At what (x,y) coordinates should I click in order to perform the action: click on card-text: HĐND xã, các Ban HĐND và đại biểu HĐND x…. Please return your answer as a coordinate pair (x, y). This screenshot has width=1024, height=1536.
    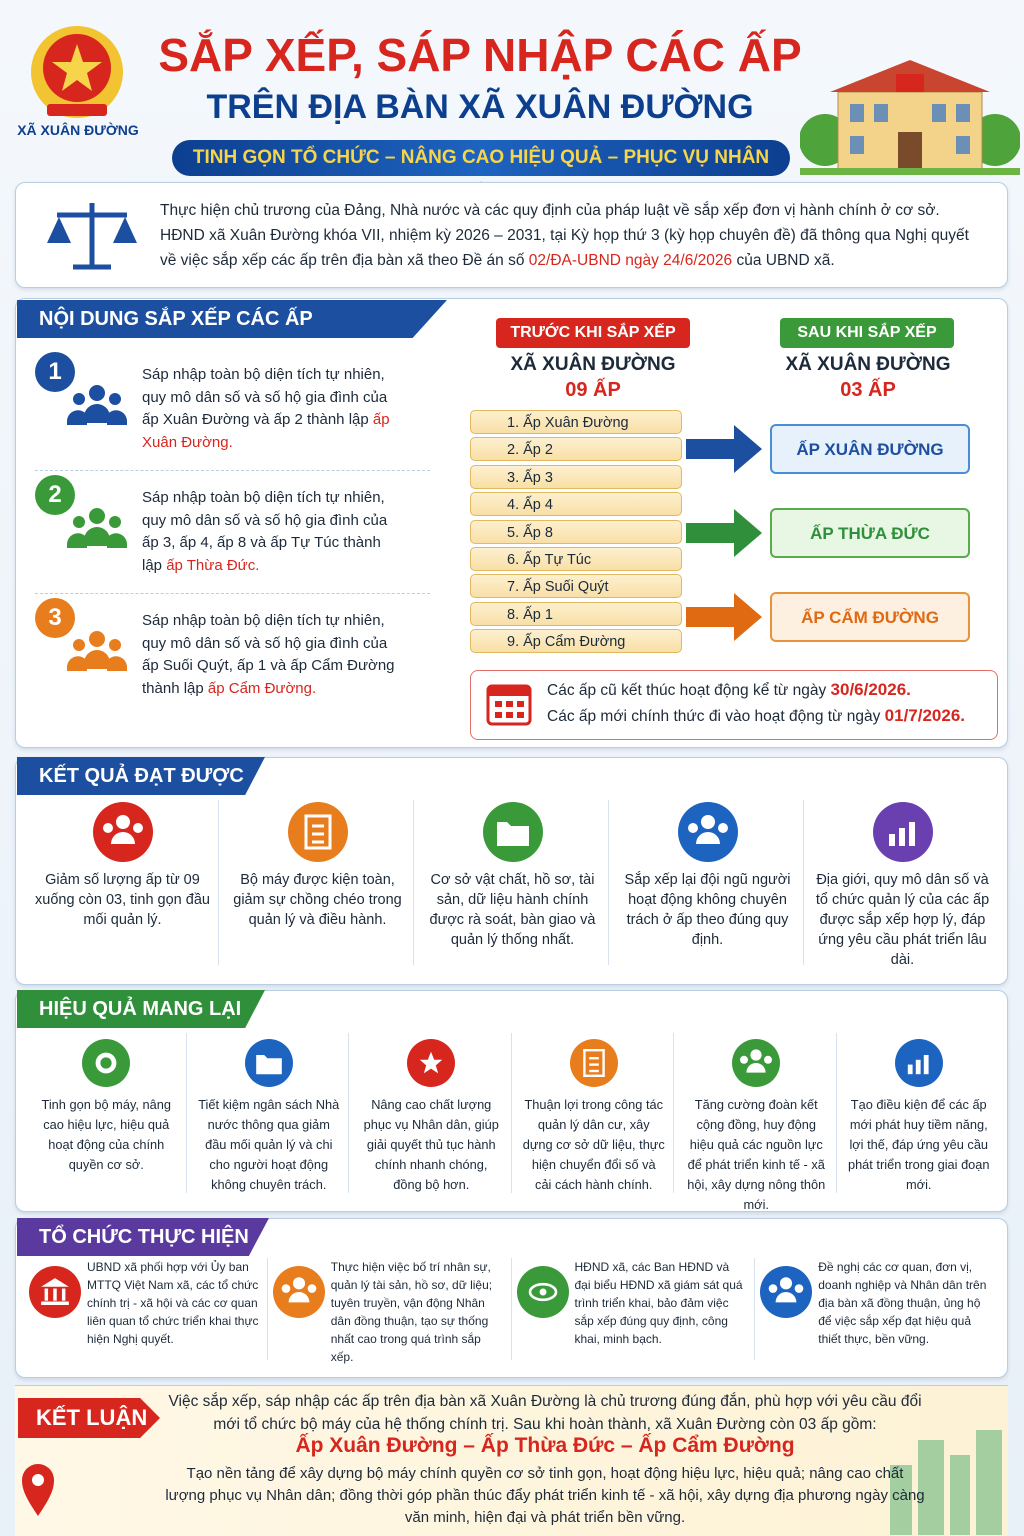
    Looking at the image, I should click on (658, 1303).